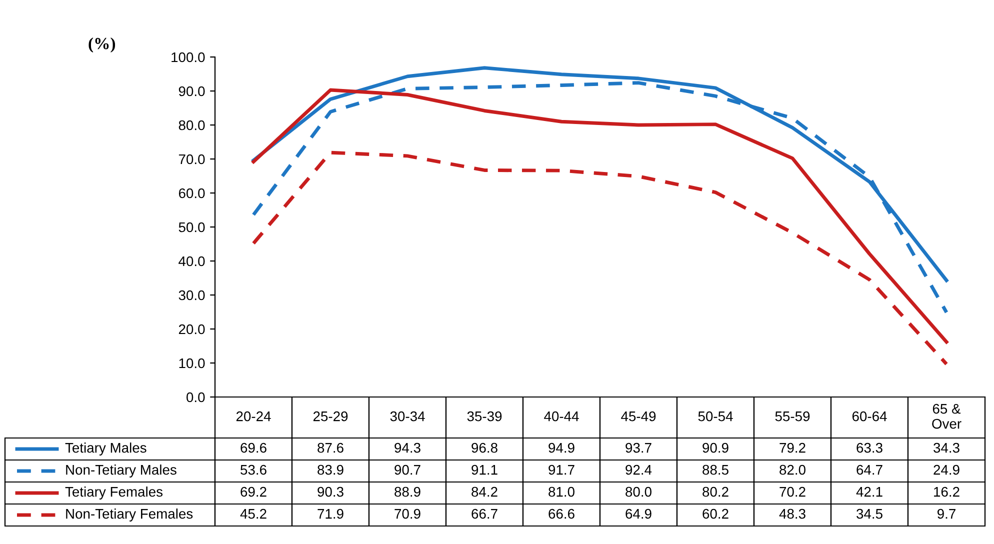  What do you see at coordinates (129, 515) in the screenshot?
I see `legend-label: Non-Tetiary Females` at bounding box center [129, 515].